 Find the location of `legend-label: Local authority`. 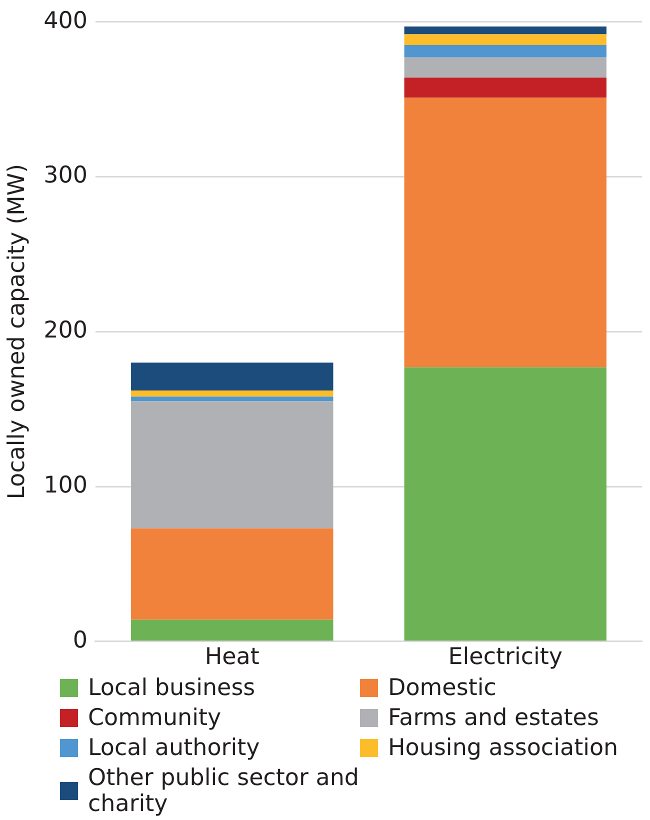

legend-label: Local authority is located at coordinates (174, 748).